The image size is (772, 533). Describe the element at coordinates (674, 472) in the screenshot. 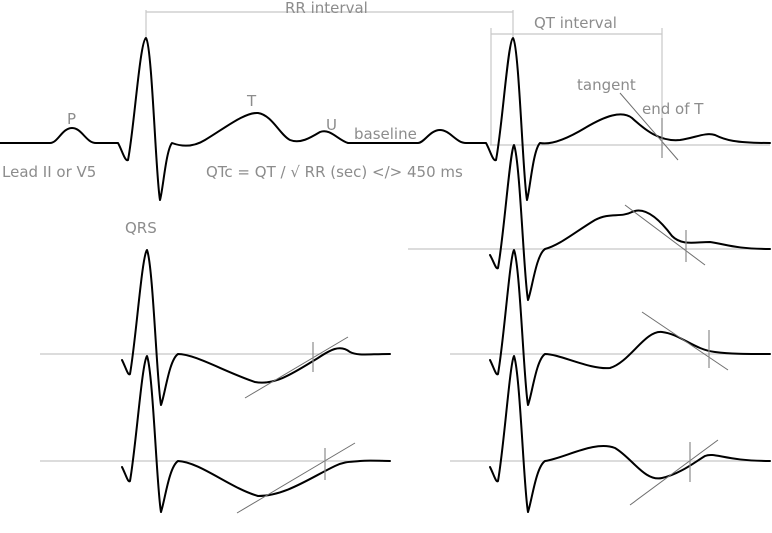

I see `tangent-line-row4-right` at that location.